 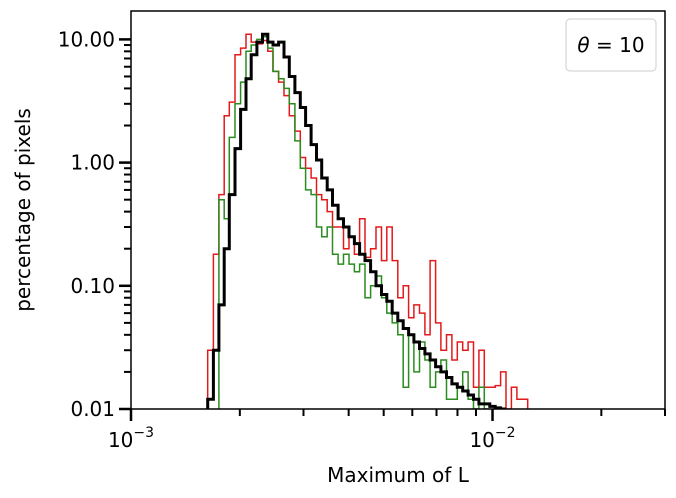 I want to click on y-tick-label: 0.10, so click(x=92, y=286).